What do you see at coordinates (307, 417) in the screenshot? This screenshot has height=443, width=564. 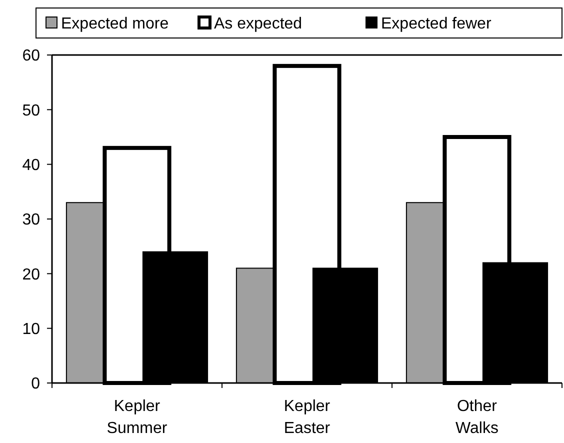 I see `x-tick-label: Kepler Easter` at bounding box center [307, 417].